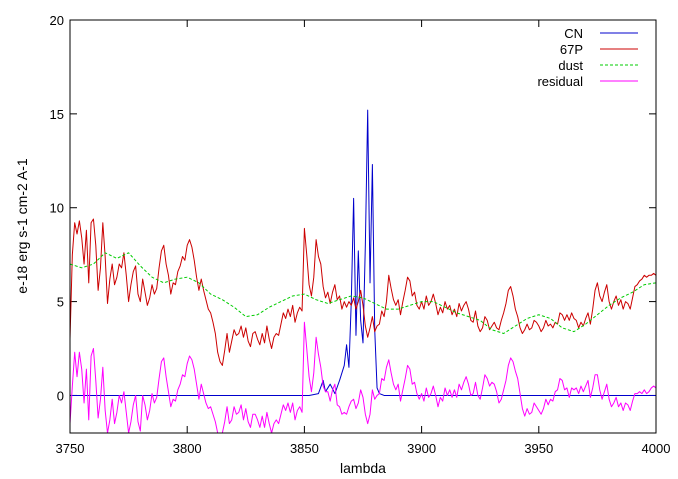  Describe the element at coordinates (70, 448) in the screenshot. I see `x-tick-label: 3750` at that location.